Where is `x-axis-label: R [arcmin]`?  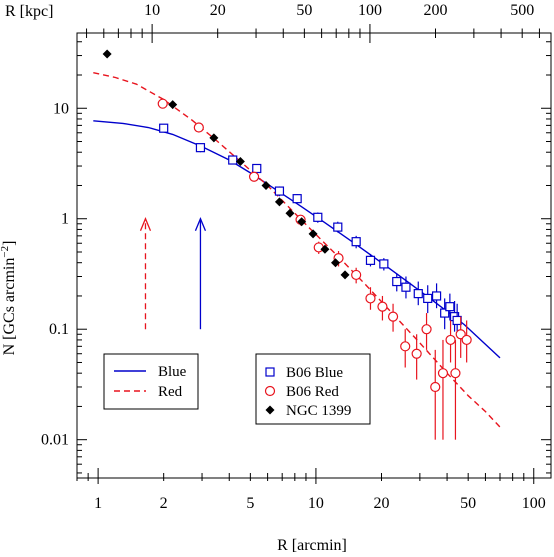 x-axis-label: R [arcmin] is located at coordinates (312, 545).